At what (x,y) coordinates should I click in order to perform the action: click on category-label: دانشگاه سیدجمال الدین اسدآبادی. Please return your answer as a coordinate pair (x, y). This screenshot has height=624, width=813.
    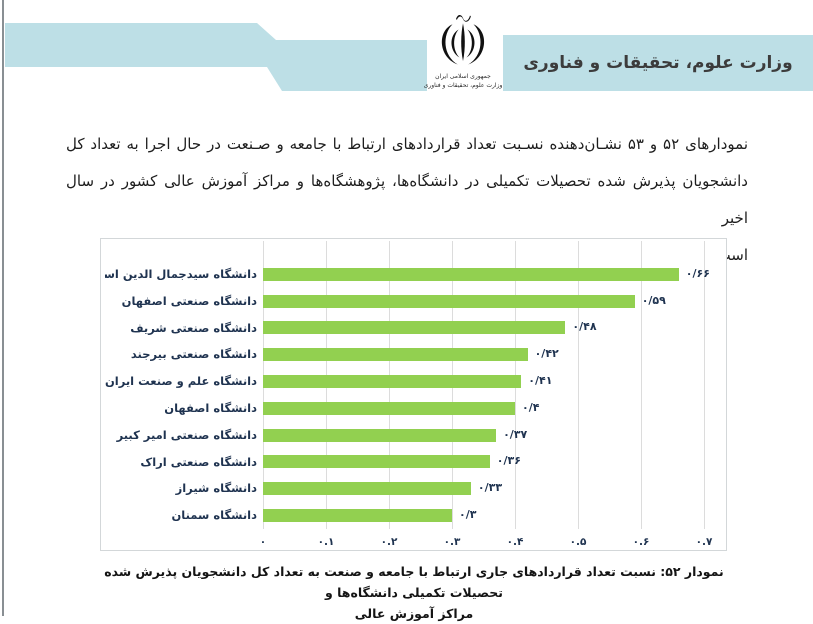
    Looking at the image, I should click on (181, 274).